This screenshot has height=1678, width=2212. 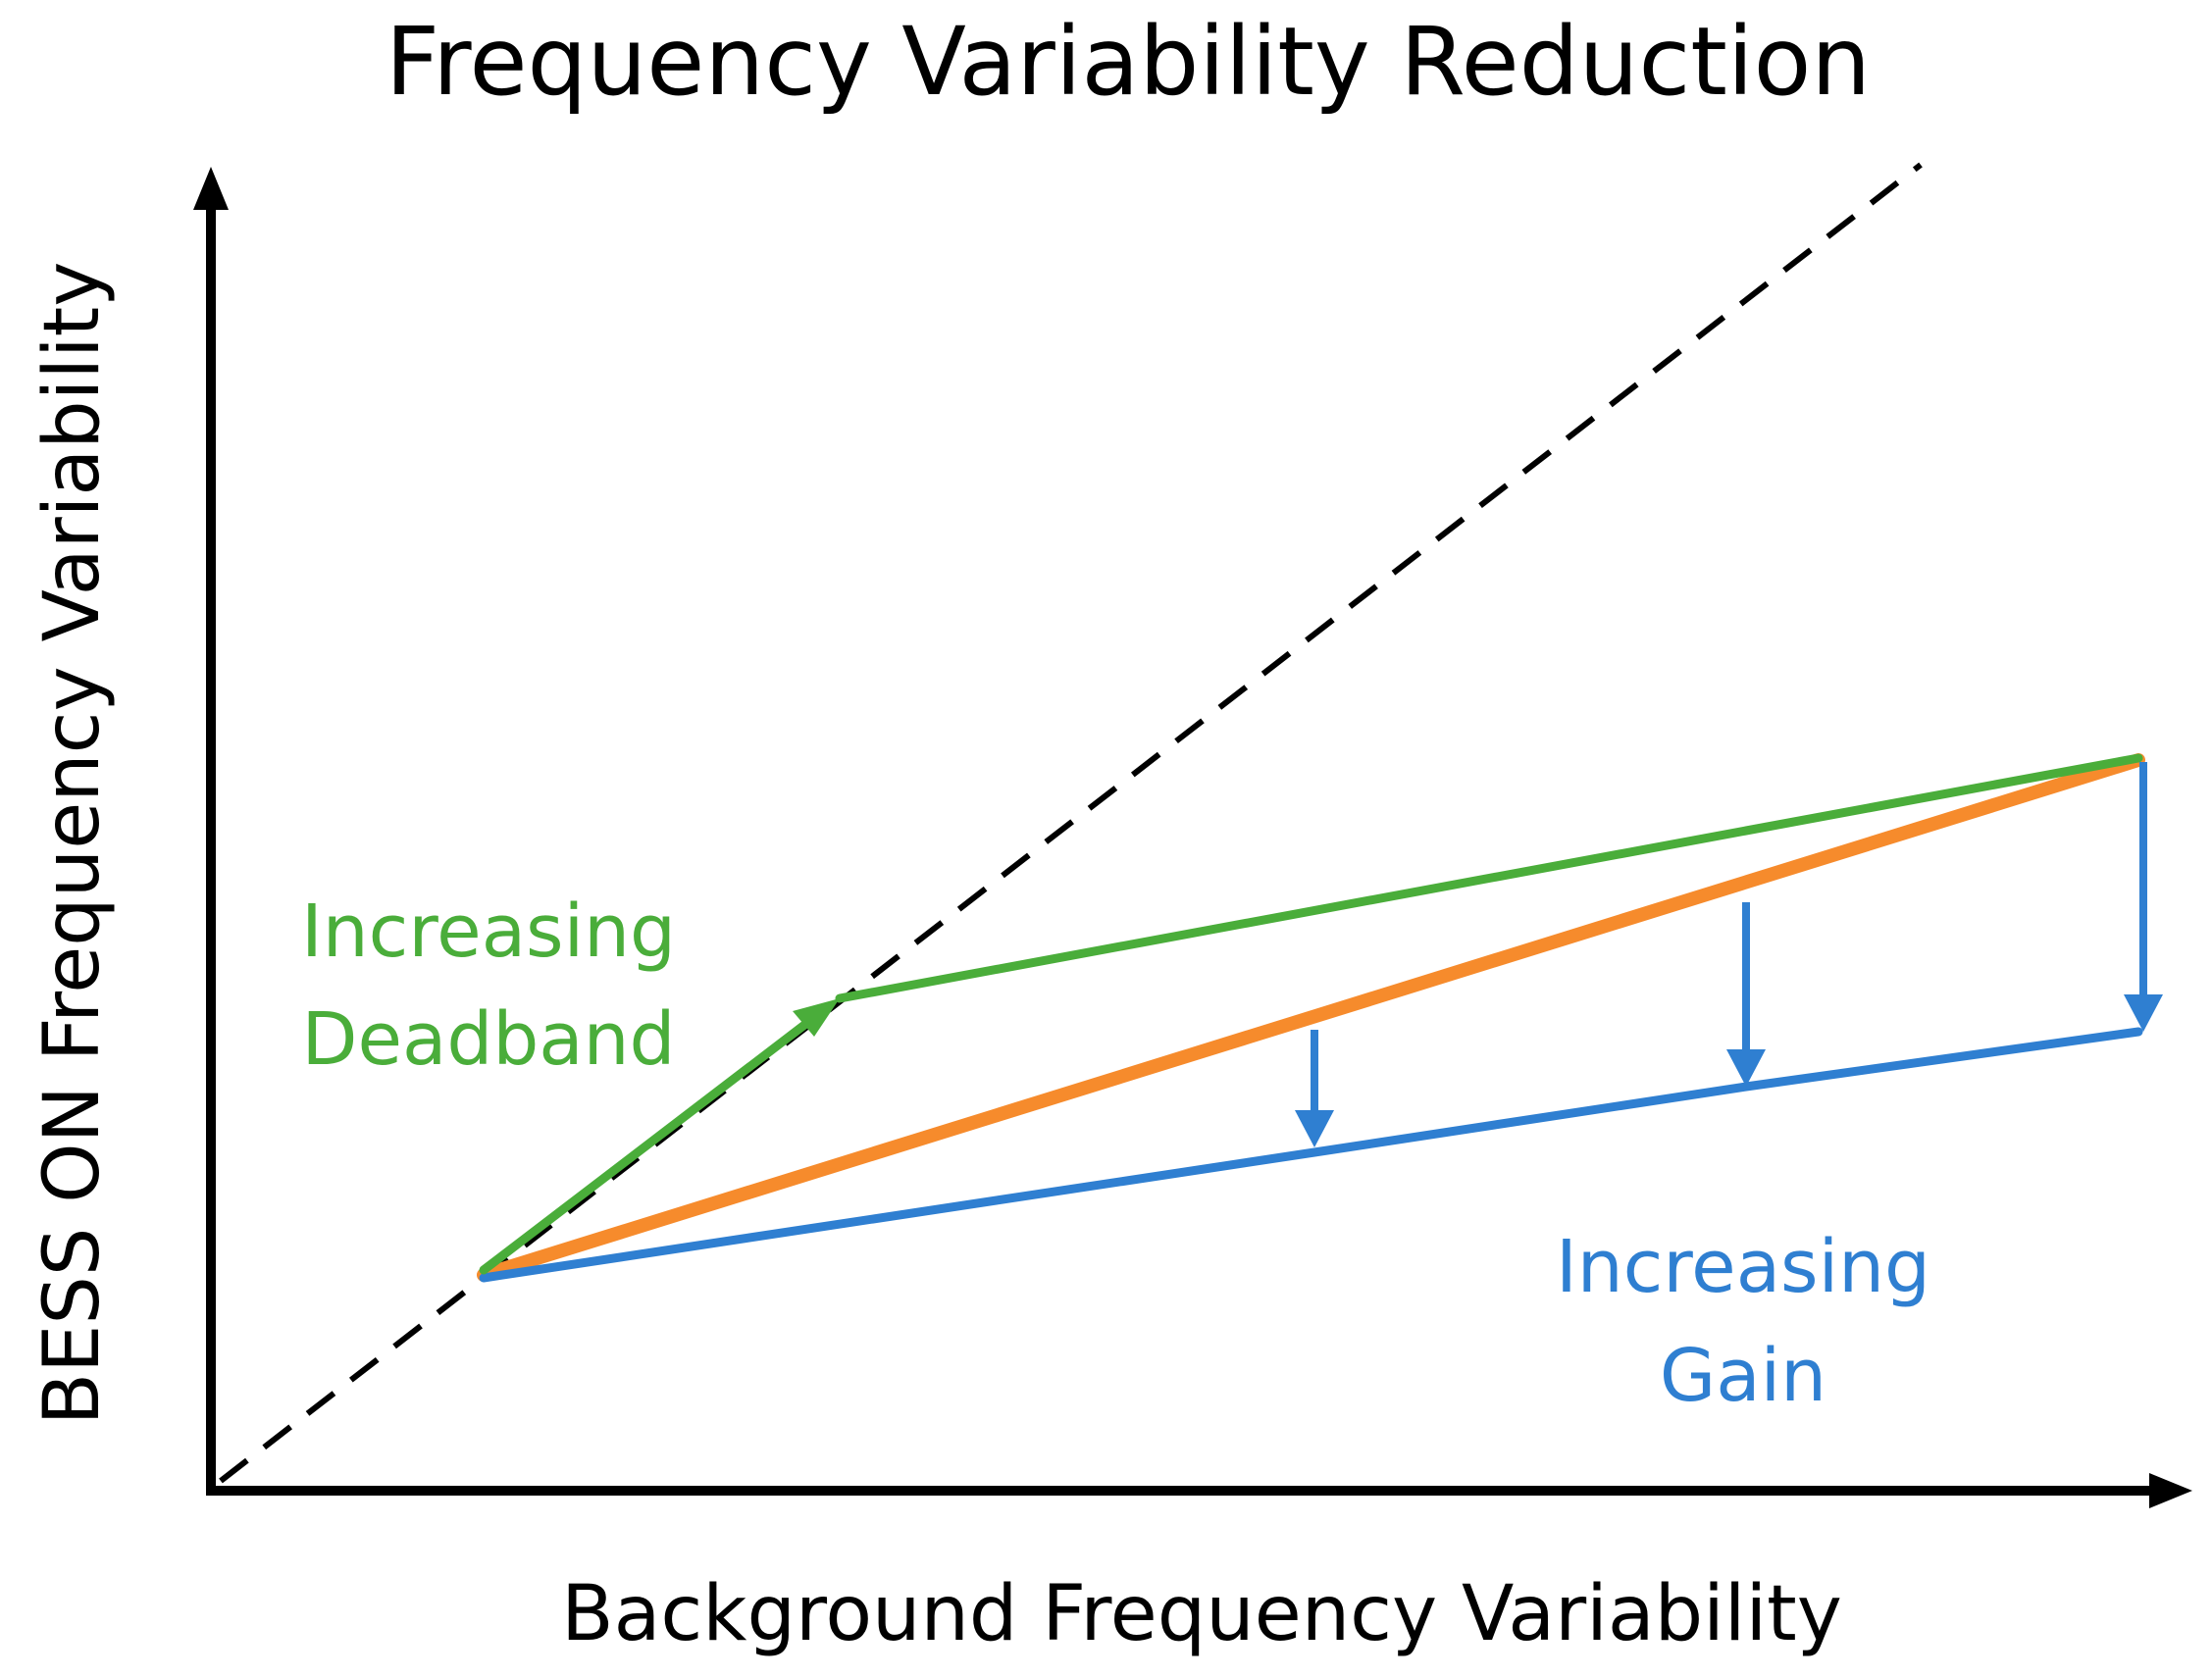 I want to click on gain-annotation-line1: Increasing, so click(x=1743, y=1267).